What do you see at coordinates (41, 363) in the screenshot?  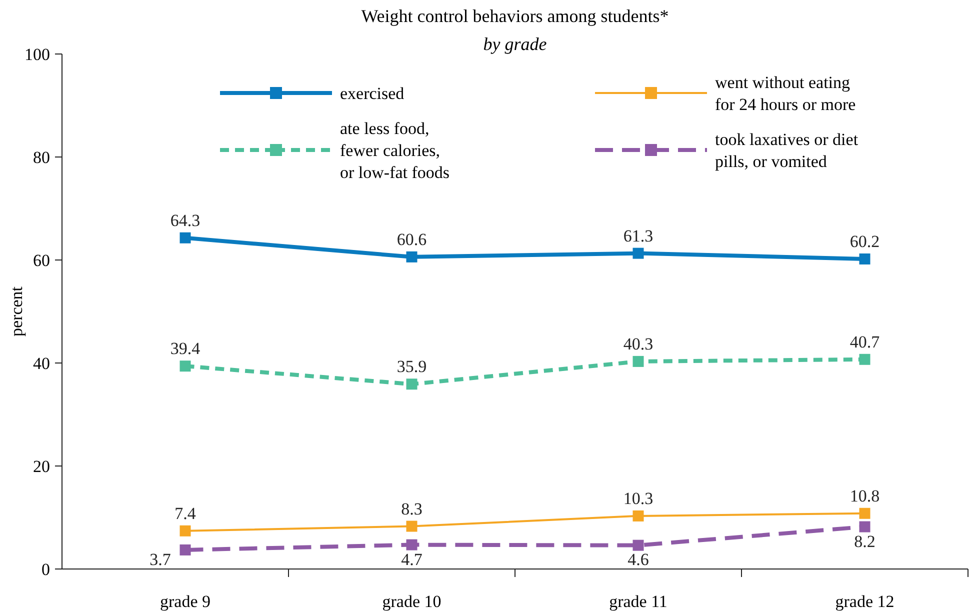 I see `y-tick-label: 40` at bounding box center [41, 363].